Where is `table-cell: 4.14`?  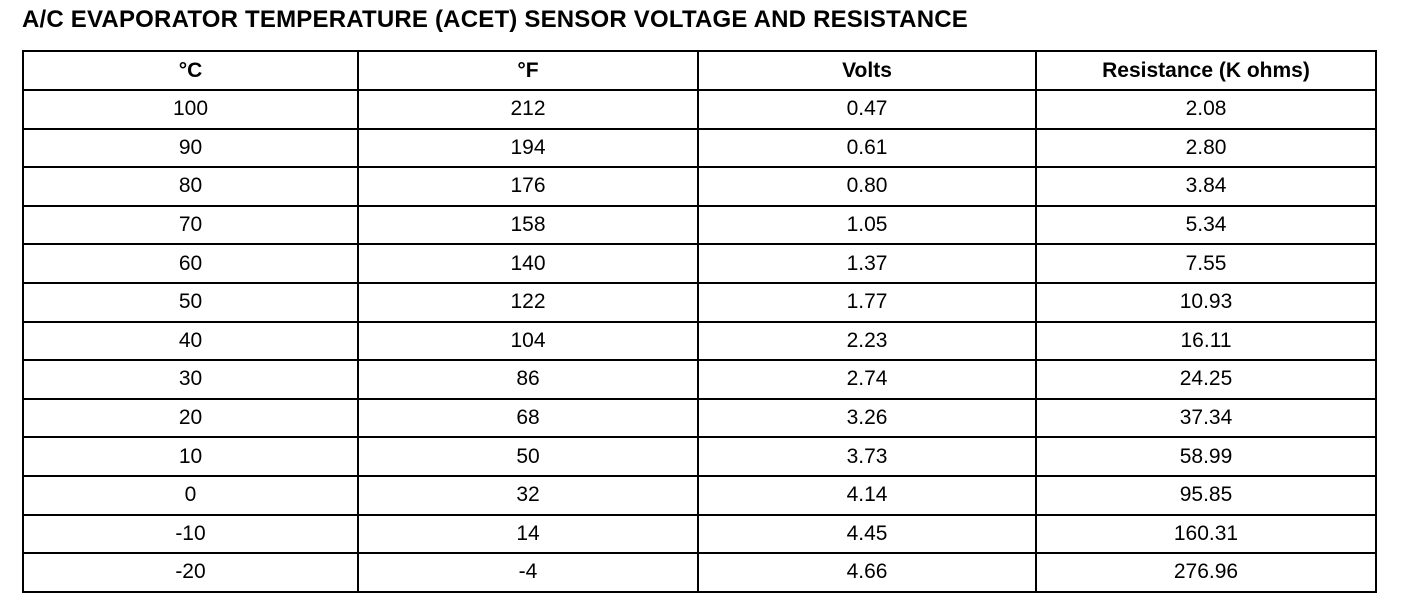 table-cell: 4.14 is located at coordinates (867, 495).